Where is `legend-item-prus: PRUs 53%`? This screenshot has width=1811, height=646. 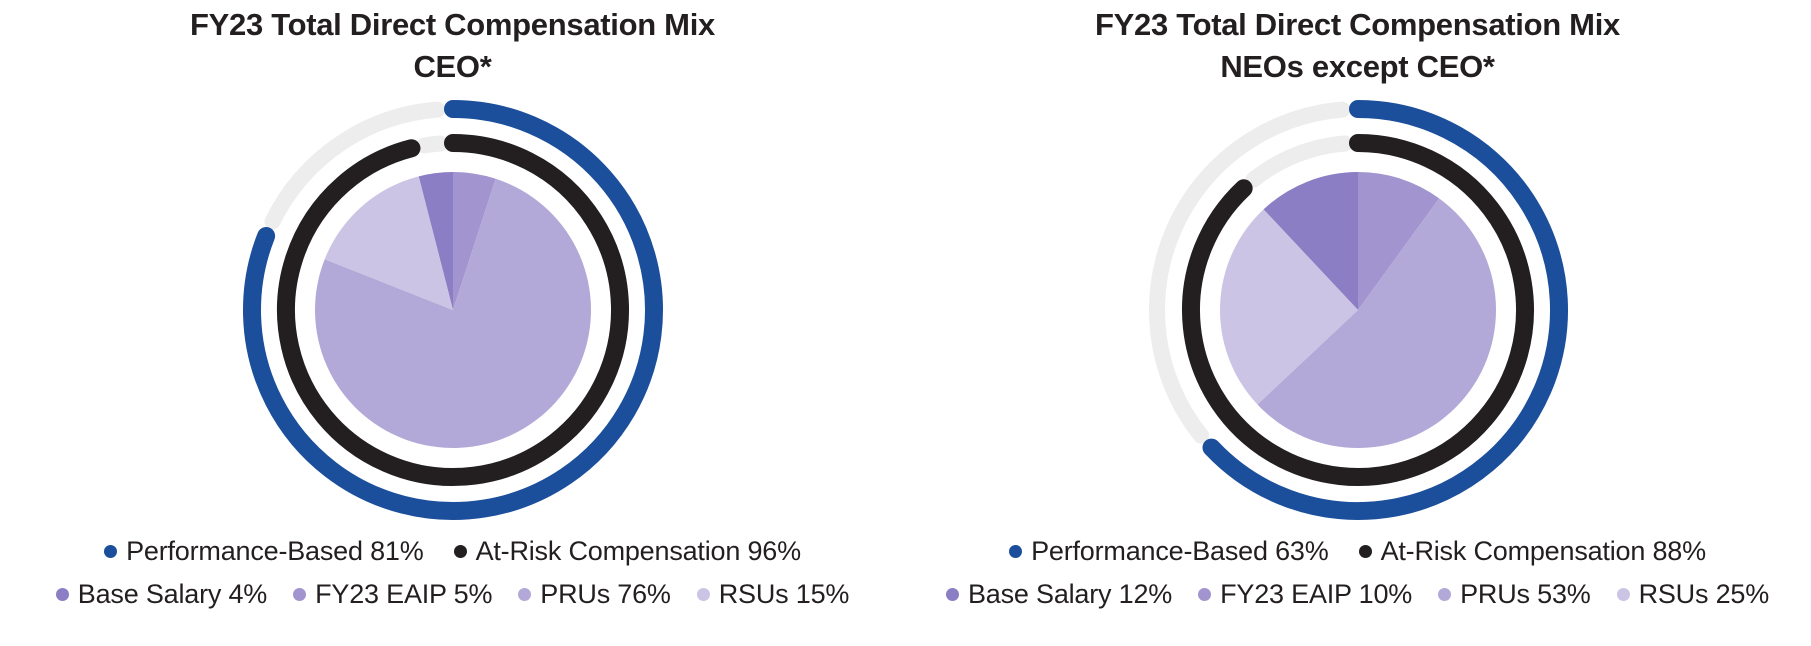 legend-item-prus: PRUs 53% is located at coordinates (1514, 594).